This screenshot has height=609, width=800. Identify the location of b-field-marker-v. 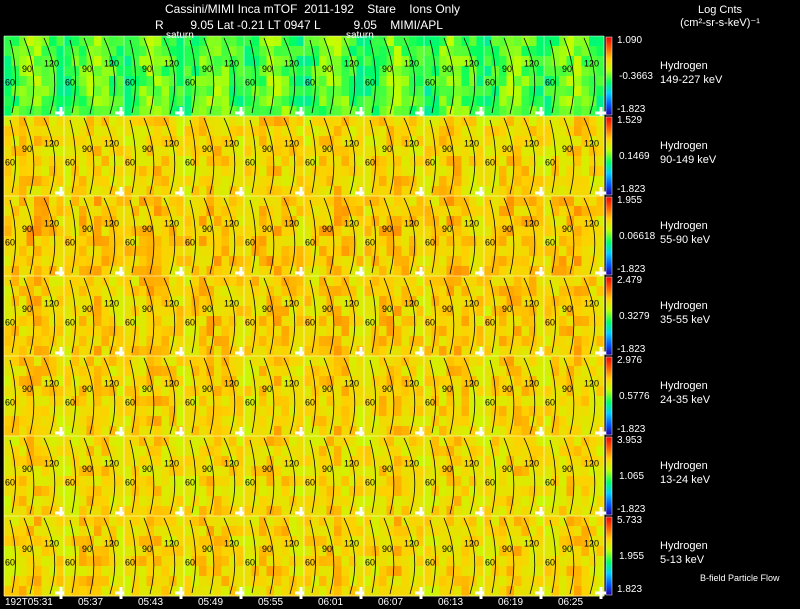
(301, 353).